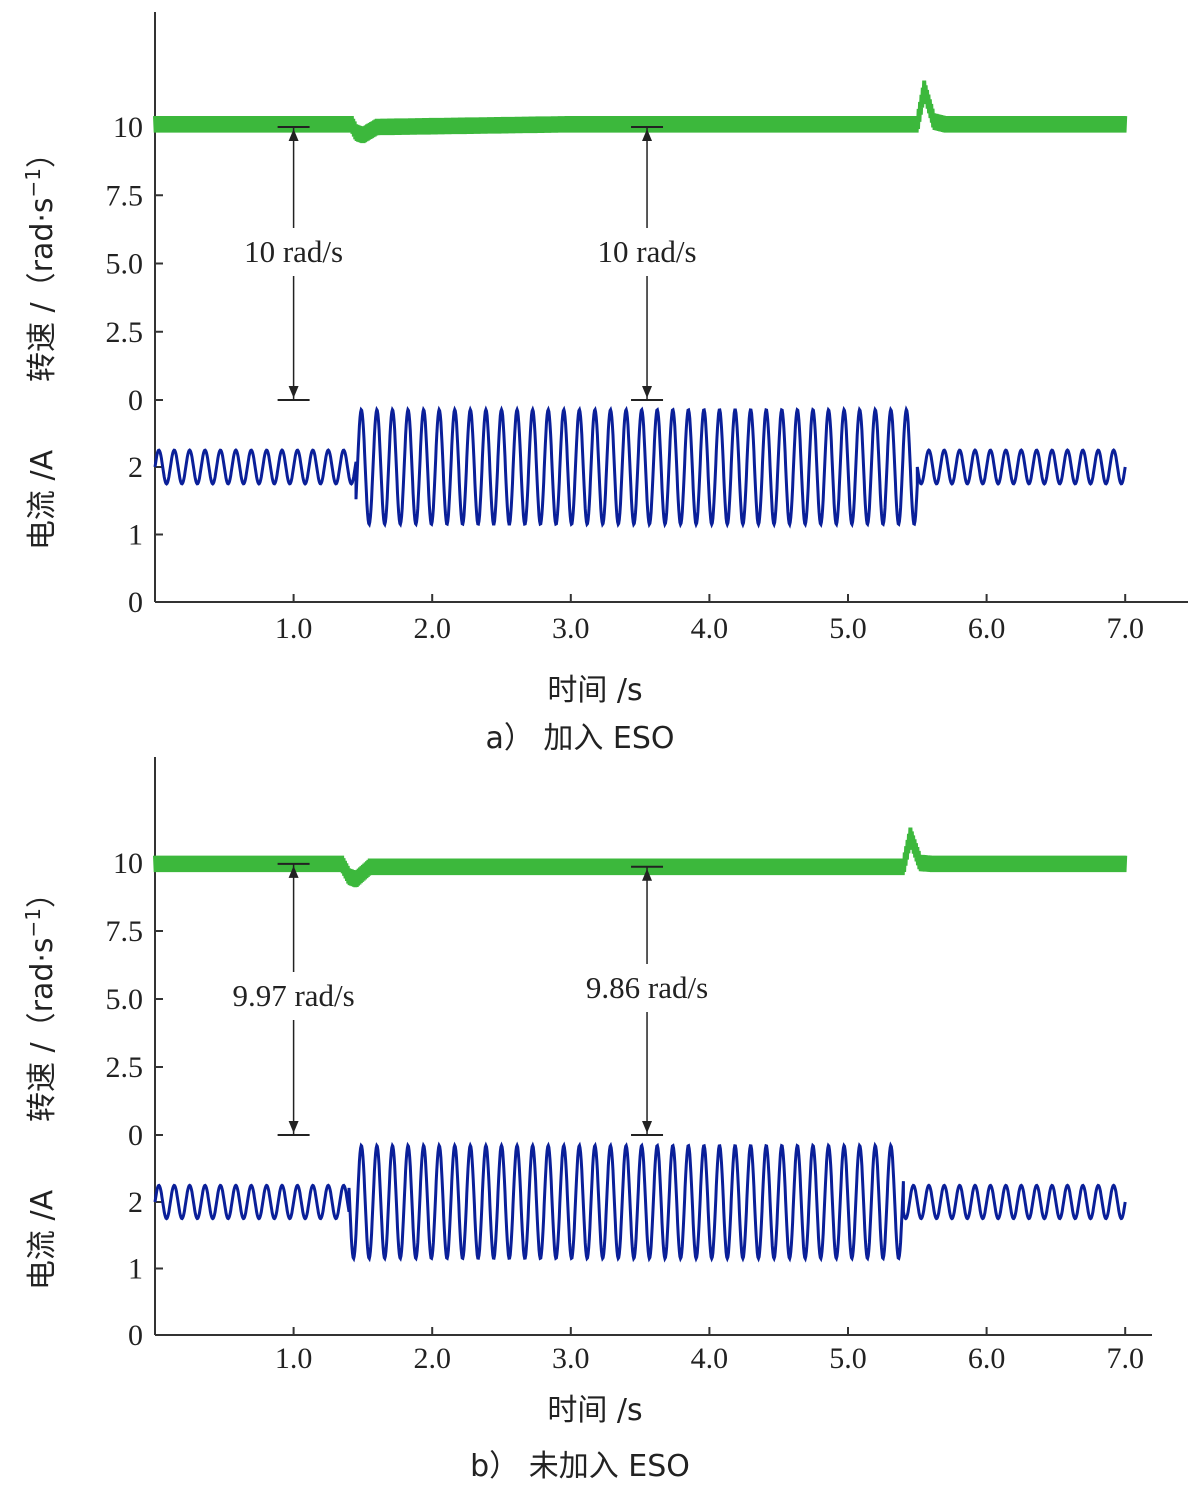 The height and width of the screenshot is (1486, 1200). Describe the element at coordinates (647, 987) in the screenshot. I see `annotation-label: 9.86 rad/s` at that location.